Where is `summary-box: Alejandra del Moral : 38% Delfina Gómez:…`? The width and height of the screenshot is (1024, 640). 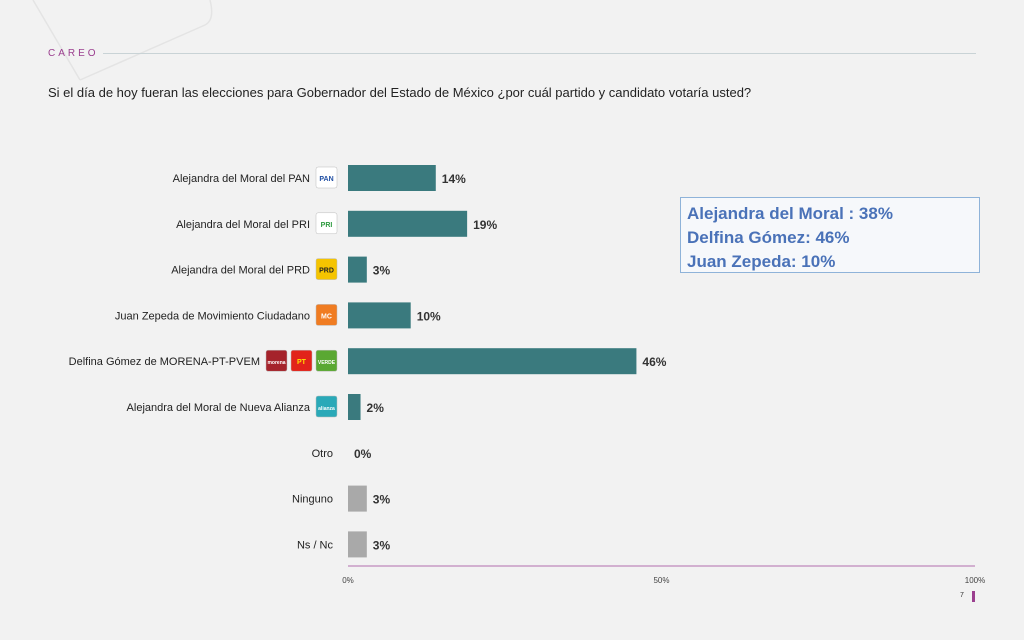
summary-box: Alejandra del Moral : 38% Delfina Gómez:… is located at coordinates (830, 235).